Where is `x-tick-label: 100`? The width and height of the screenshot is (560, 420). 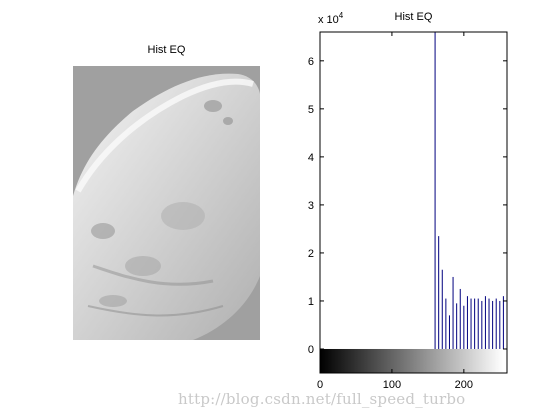 x-tick-label: 100 is located at coordinates (392, 385).